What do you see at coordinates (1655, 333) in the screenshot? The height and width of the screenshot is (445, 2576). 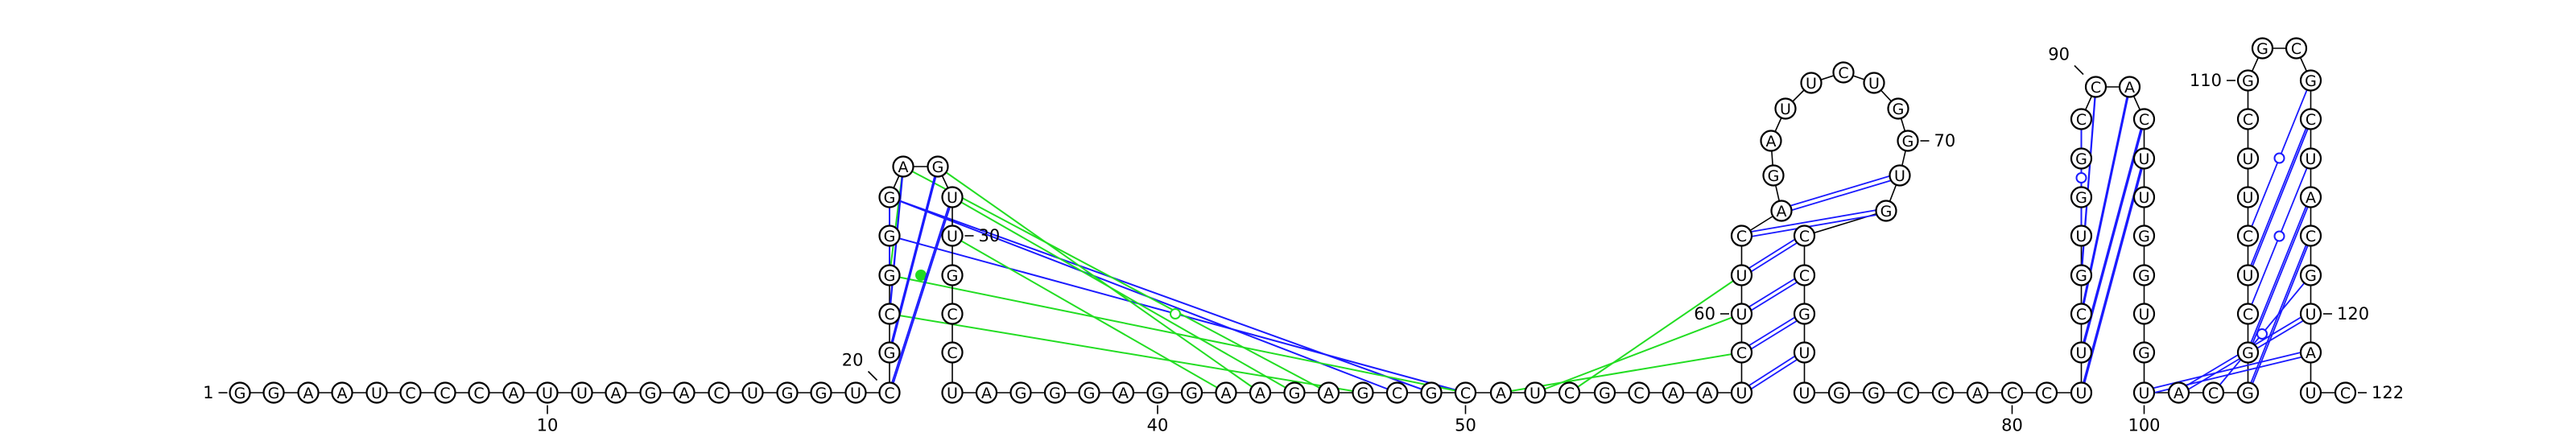 I see `pseudoknot-line` at bounding box center [1655, 333].